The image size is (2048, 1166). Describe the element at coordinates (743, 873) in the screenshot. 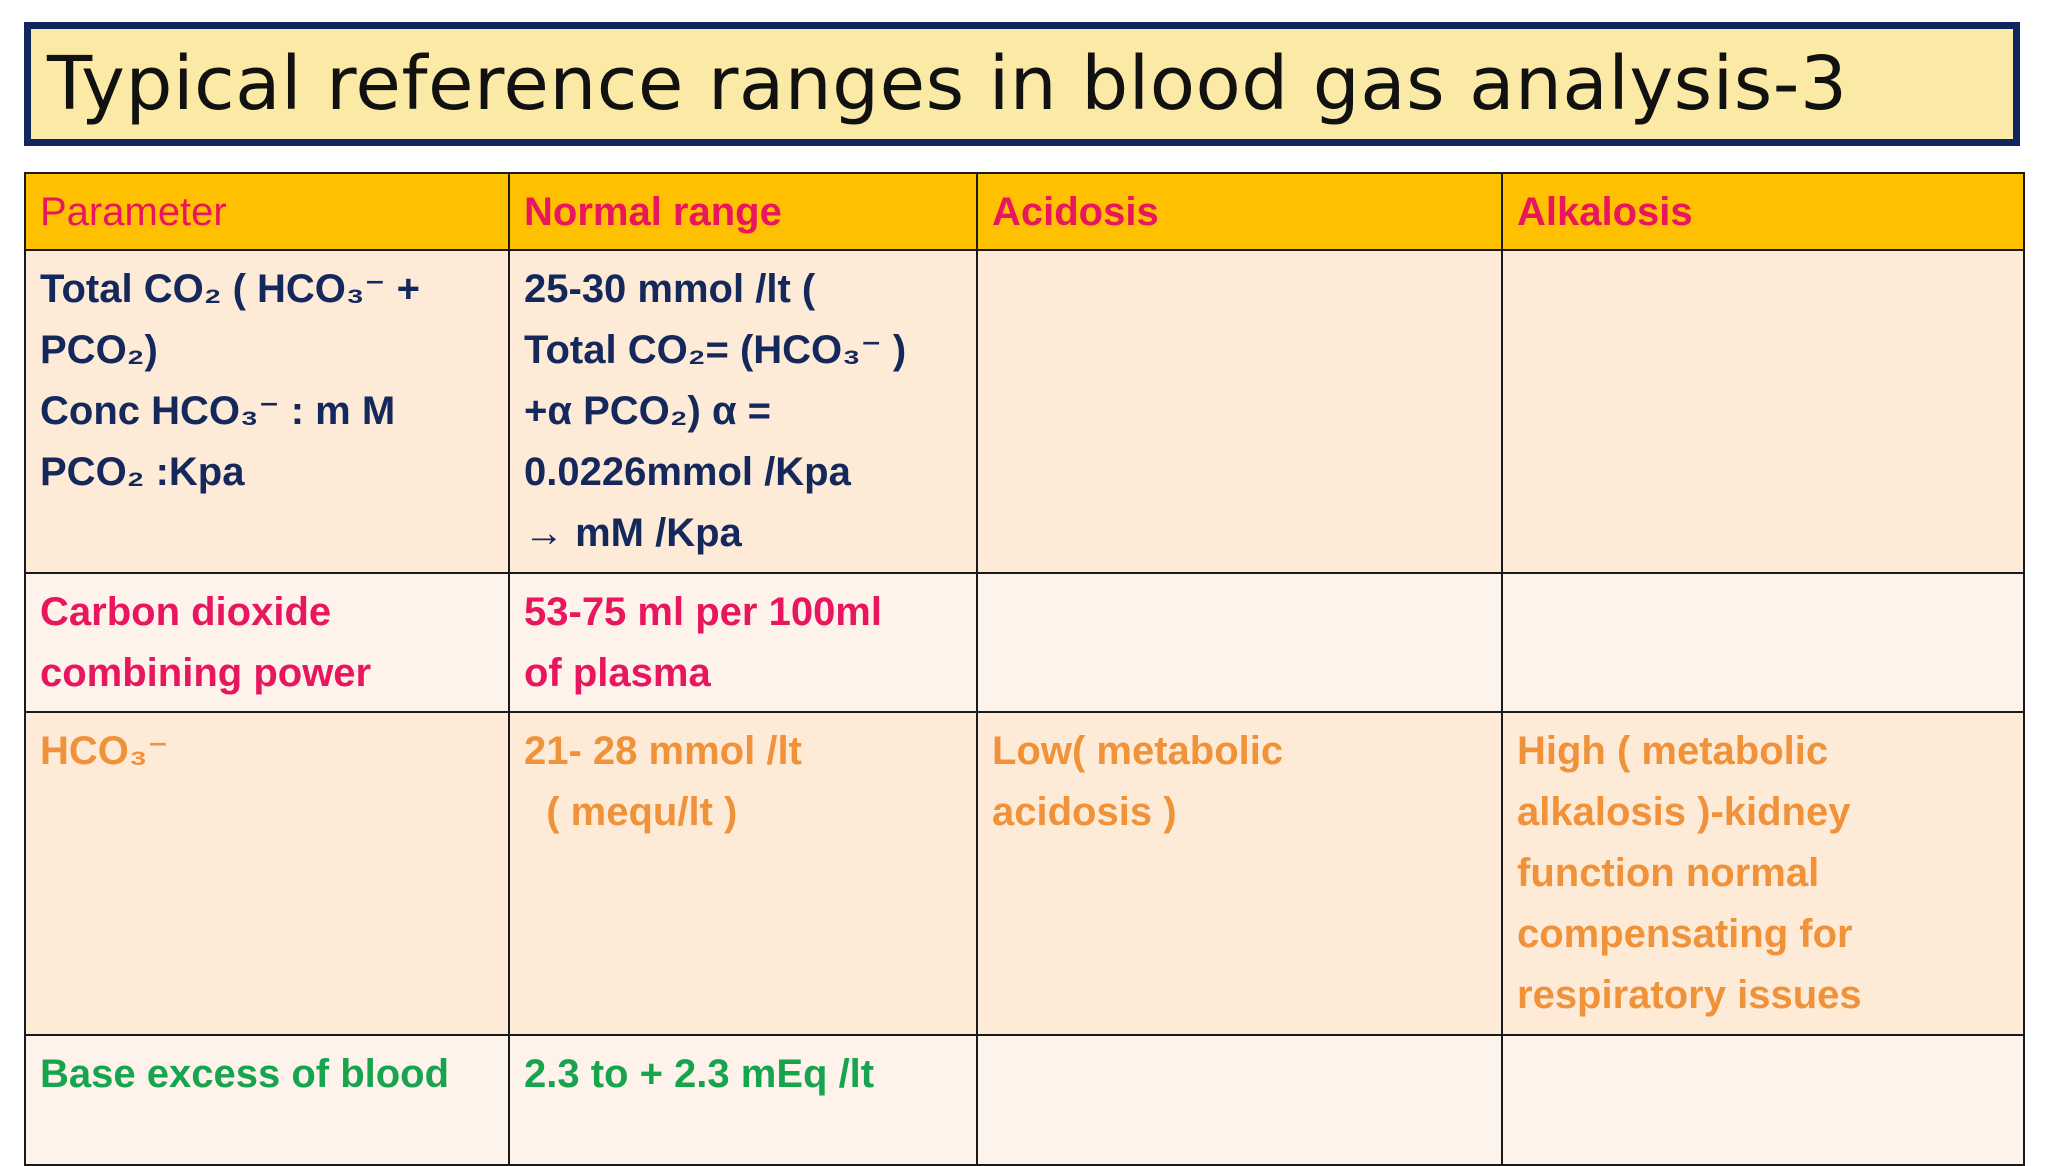

I see `cell-normal-range: 21- 28 mmol /lt ( mequ/lt )` at that location.